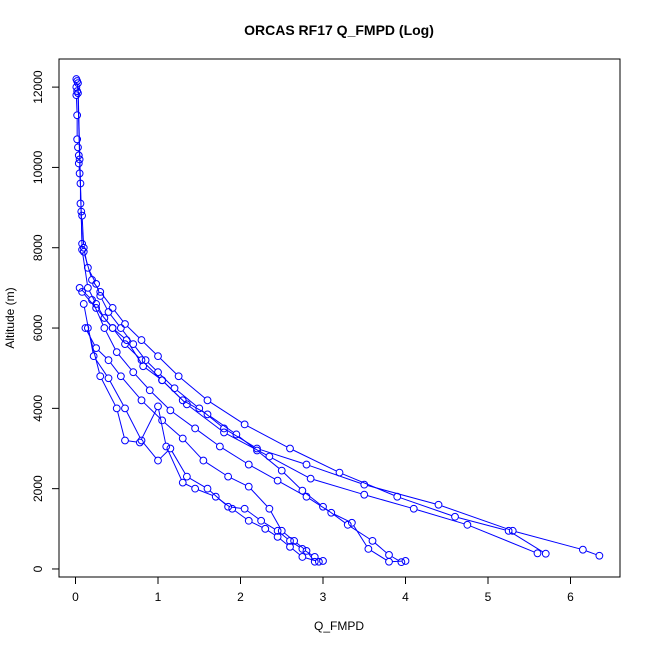 This screenshot has height=650, width=650. What do you see at coordinates (323, 597) in the screenshot?
I see `x-tick-label: 3` at bounding box center [323, 597].